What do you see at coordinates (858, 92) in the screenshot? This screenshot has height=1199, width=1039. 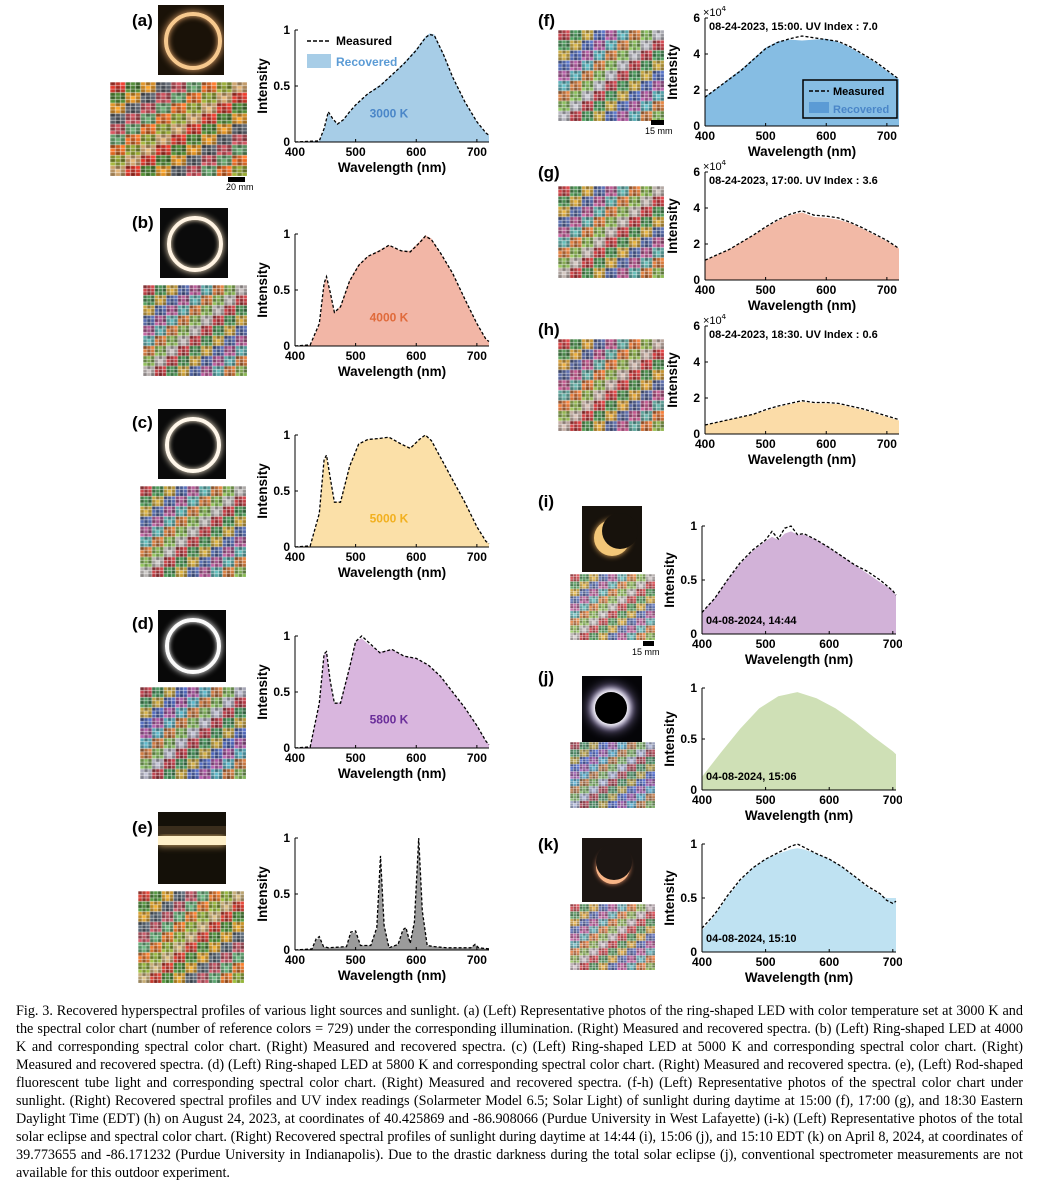 I see `legend-measured-label: Measured` at bounding box center [858, 92].